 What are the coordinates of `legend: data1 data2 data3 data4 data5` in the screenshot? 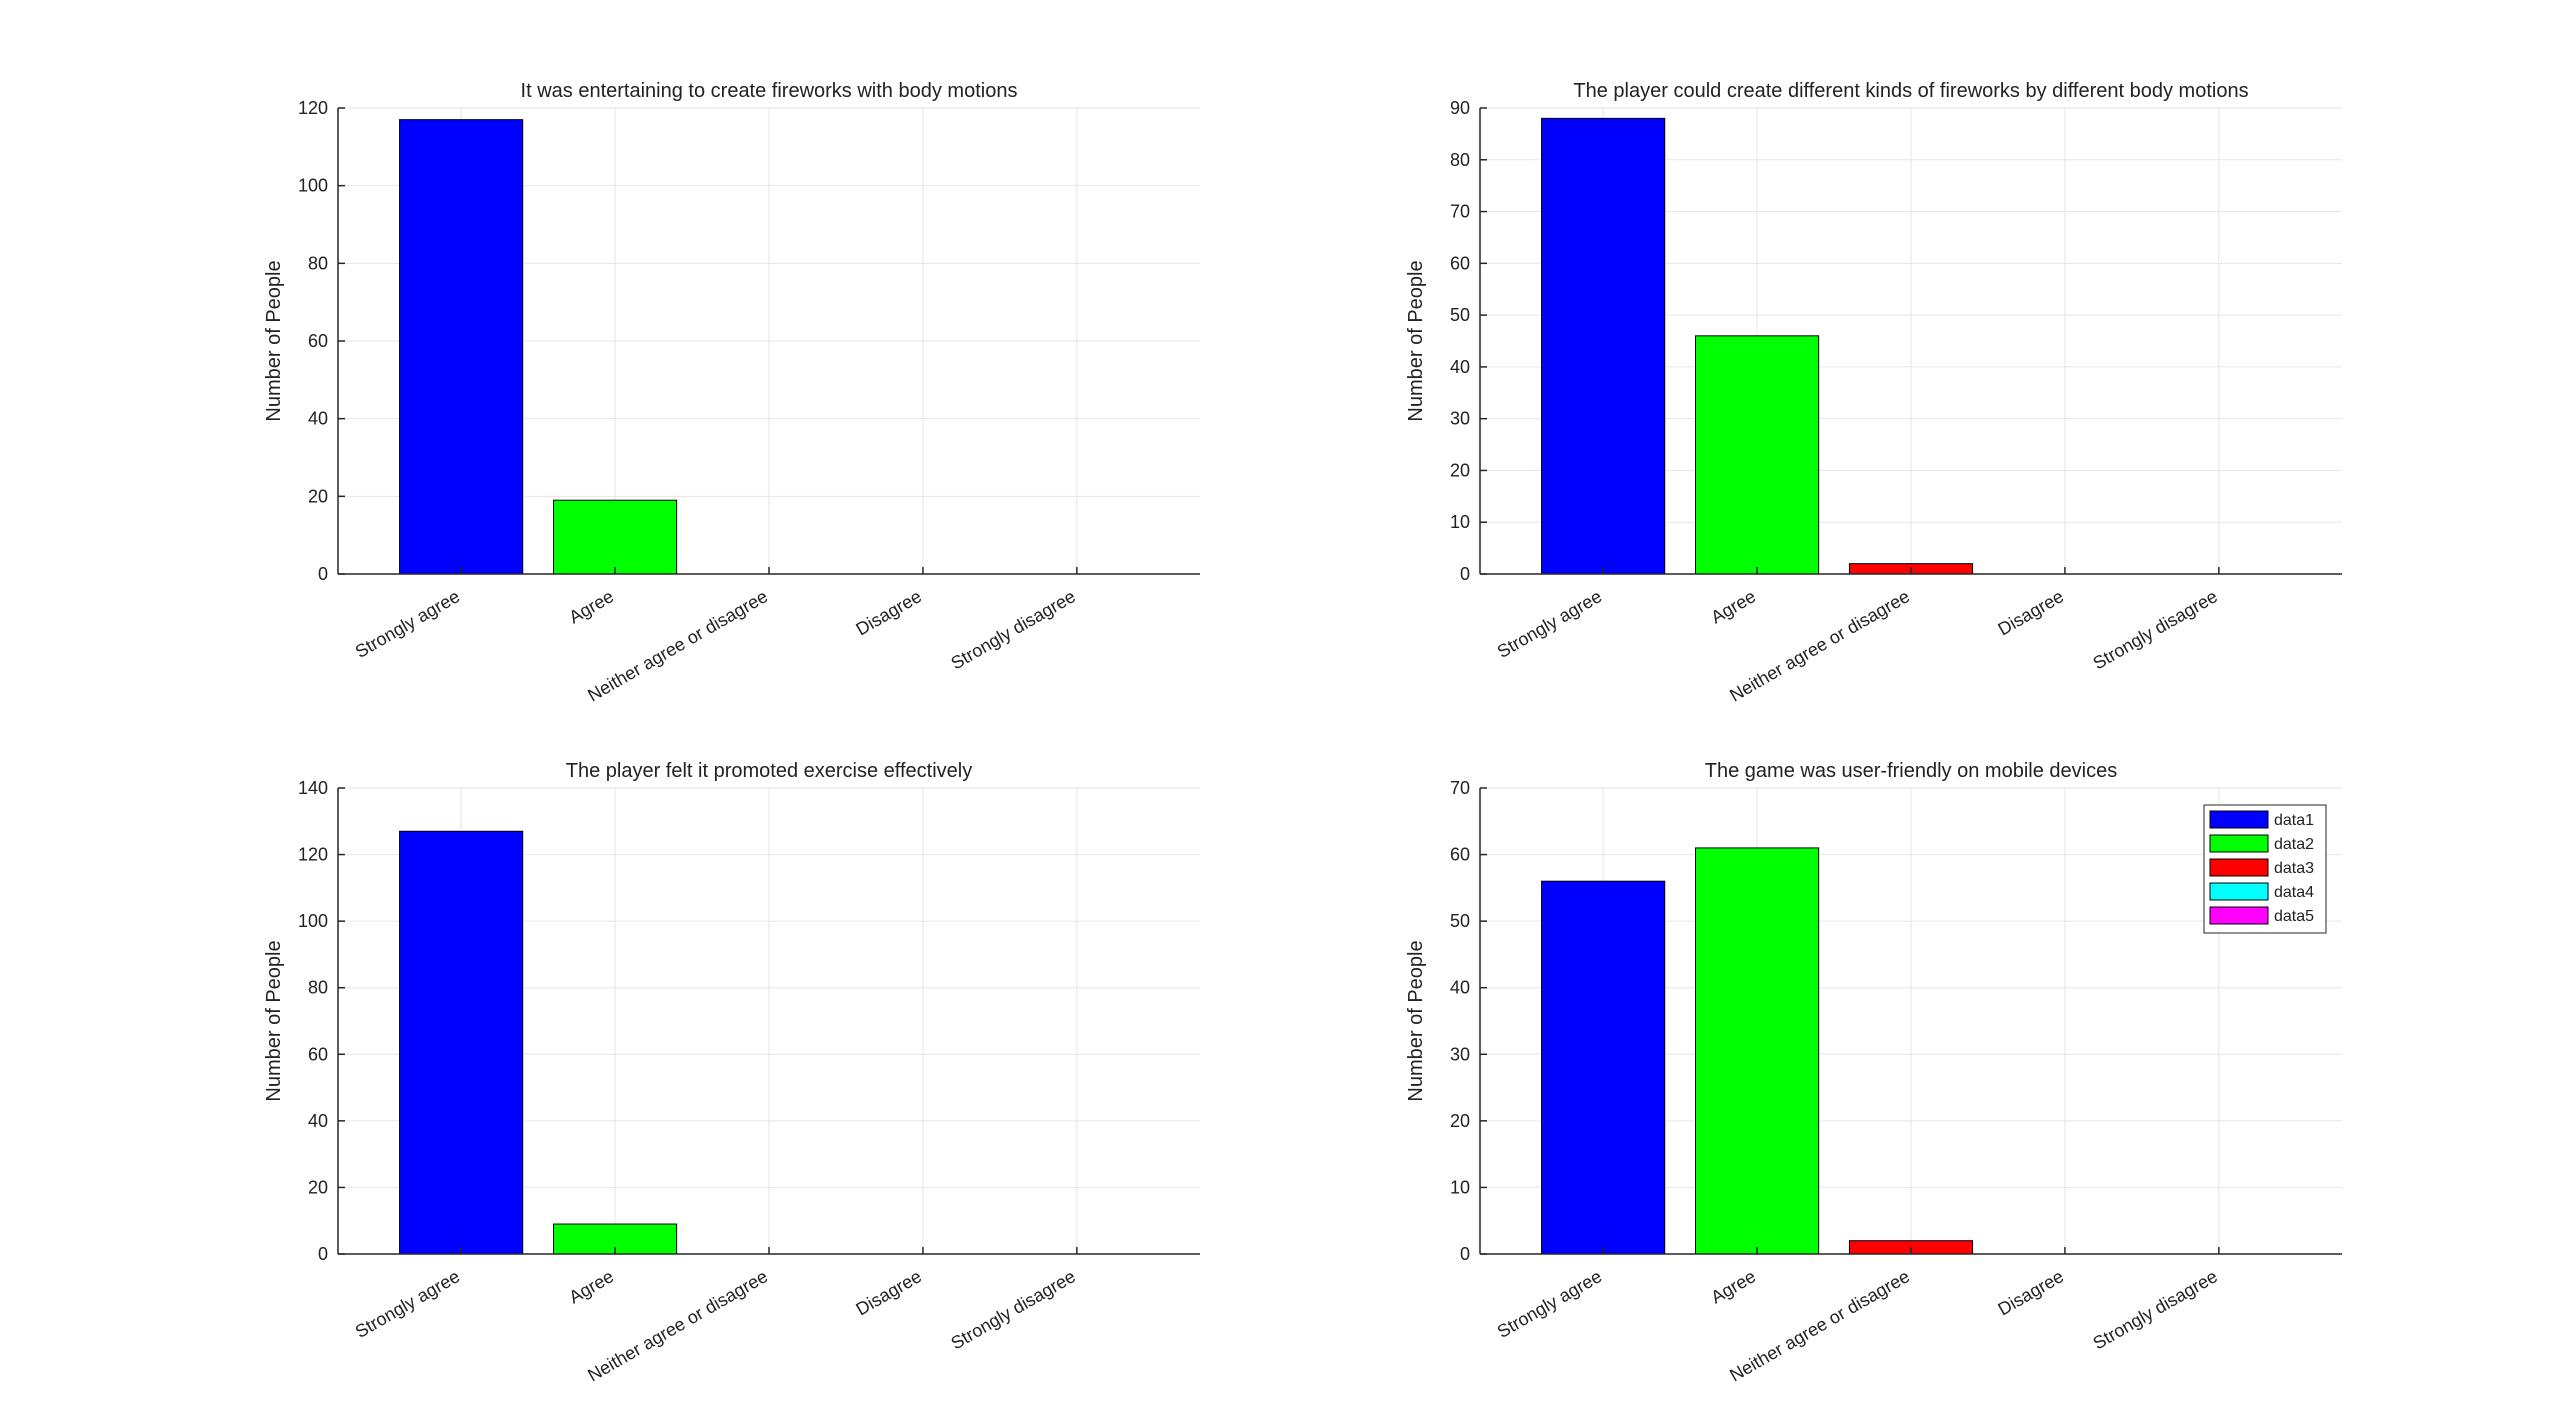 It's located at (2265, 869).